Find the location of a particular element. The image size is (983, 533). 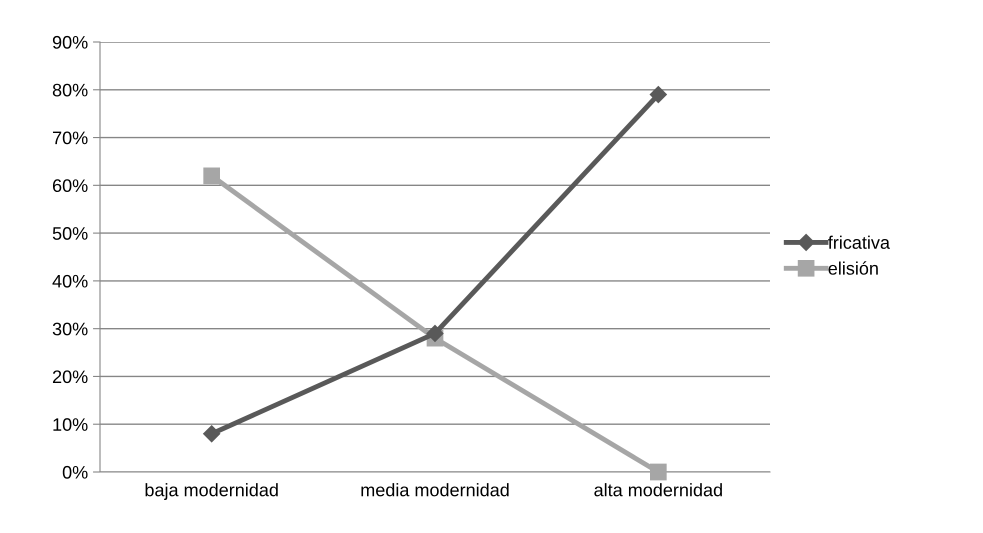

y-tick-label: 40% is located at coordinates (70, 281).